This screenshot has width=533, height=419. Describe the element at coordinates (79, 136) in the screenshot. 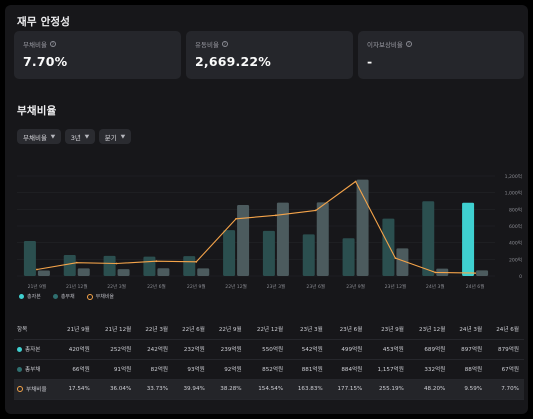

I see `period-select: 3년 ▼` at that location.